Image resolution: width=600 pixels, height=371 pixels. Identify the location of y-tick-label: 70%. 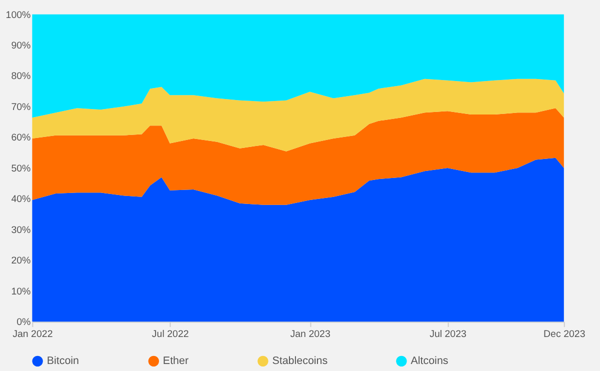
(21, 107).